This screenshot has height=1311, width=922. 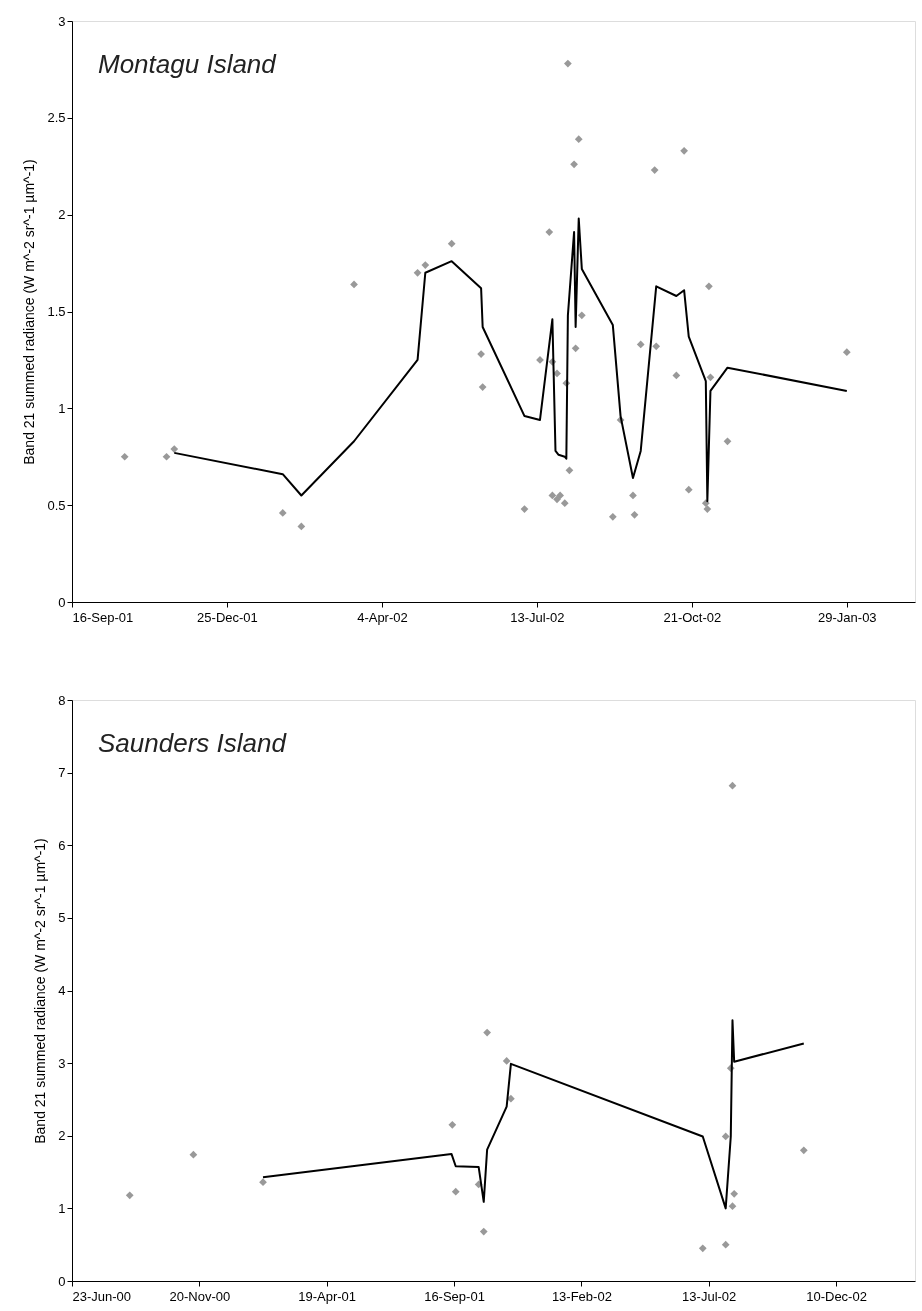 I want to click on x-tick-label: 4-Apr-02, so click(x=382, y=617).